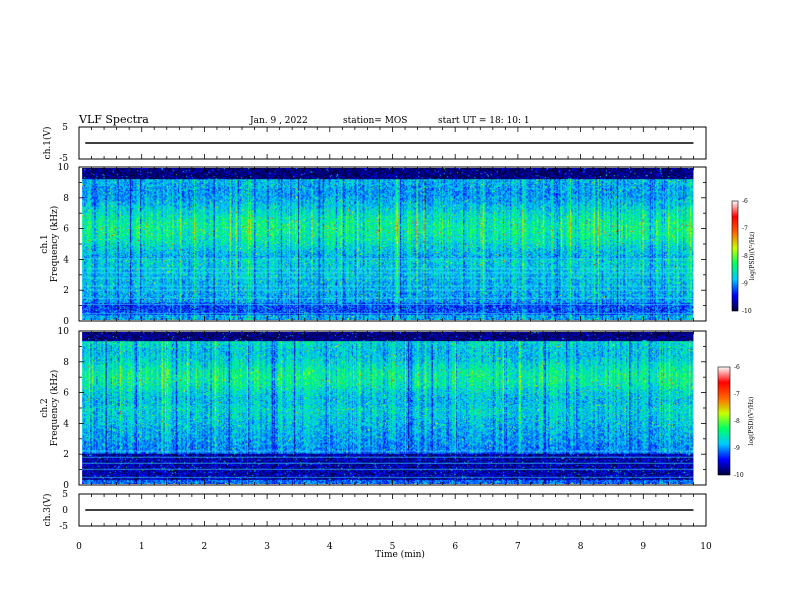 This screenshot has height=612, width=792. Describe the element at coordinates (65, 511) in the screenshot. I see `ch3-voltage-ytick-mid: 0` at that location.